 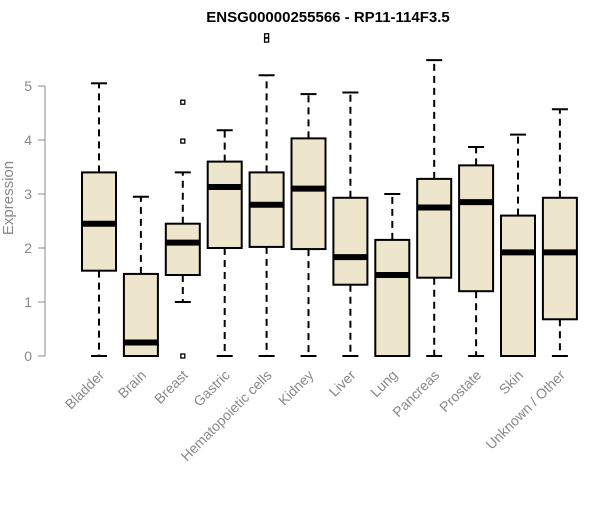 I want to click on y-tick-label: 2, so click(x=28, y=248).